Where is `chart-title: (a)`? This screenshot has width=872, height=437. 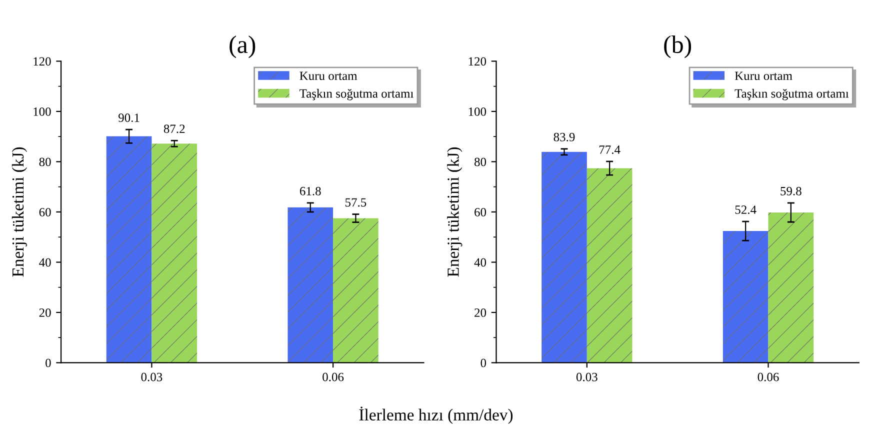
chart-title: (a) is located at coordinates (243, 47).